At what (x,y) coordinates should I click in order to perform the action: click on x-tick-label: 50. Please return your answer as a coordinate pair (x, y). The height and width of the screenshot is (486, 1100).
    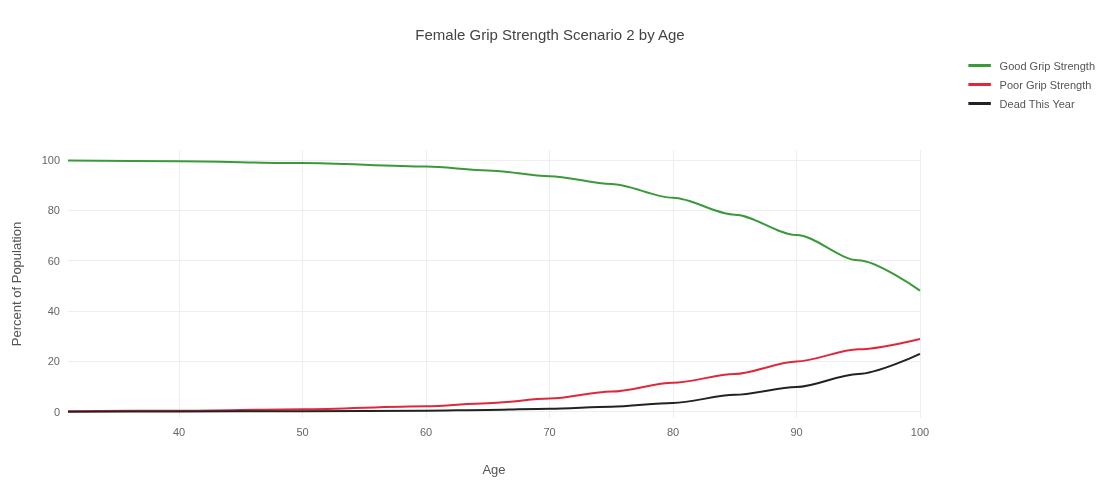
    Looking at the image, I should click on (302, 431).